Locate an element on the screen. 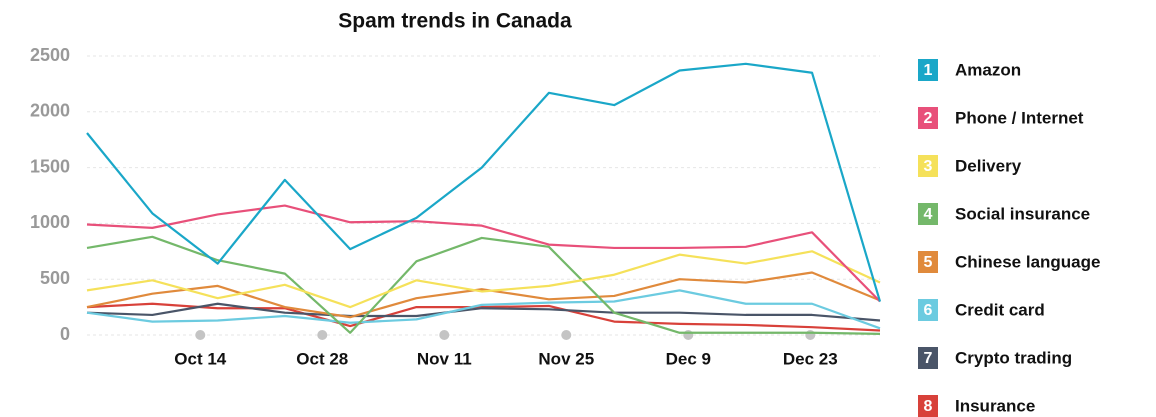  x-tick-label: Oct 14 is located at coordinates (200, 358).